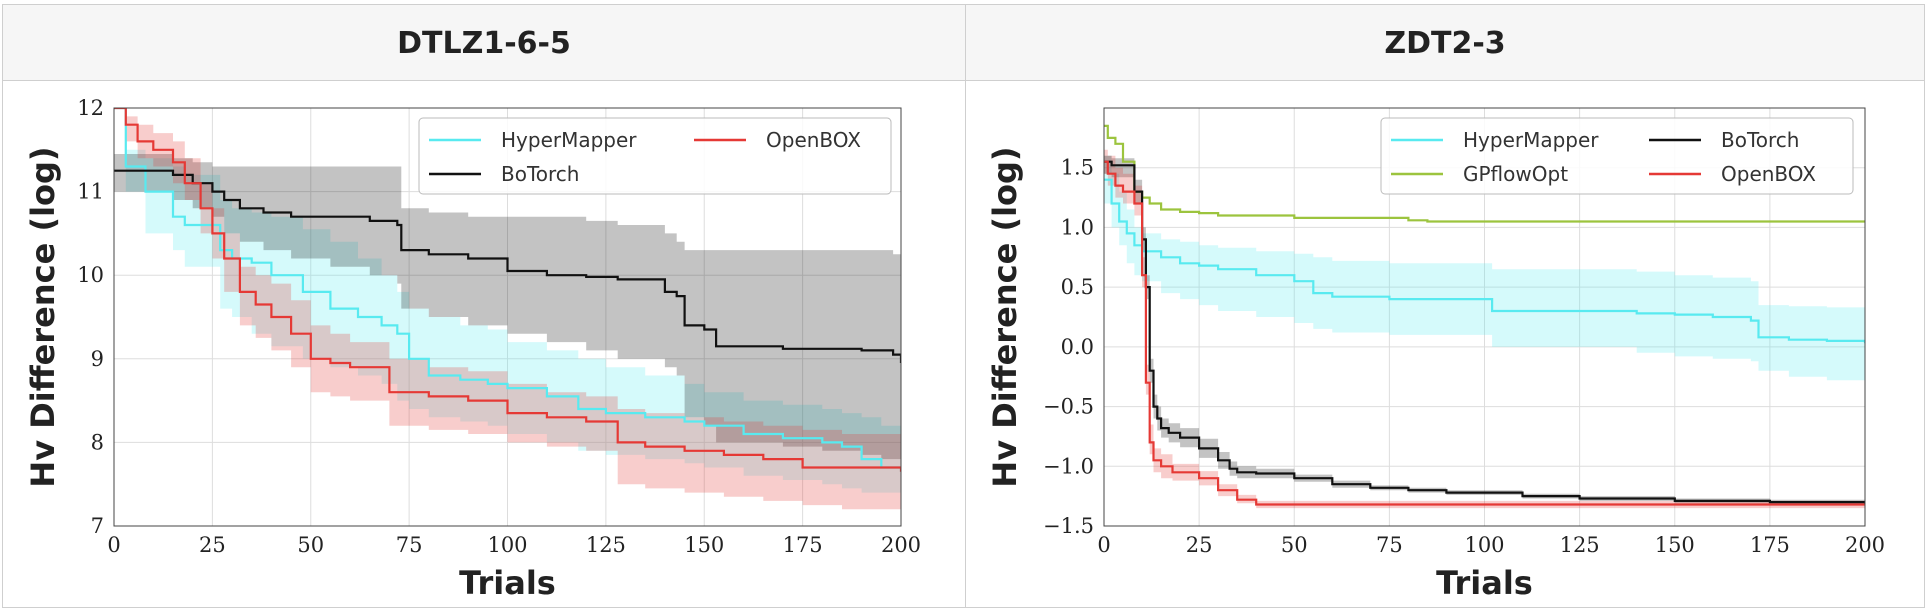 The image size is (1930, 614). Describe the element at coordinates (1484, 261) in the screenshot. I see `series-line-hypermapper` at that location.